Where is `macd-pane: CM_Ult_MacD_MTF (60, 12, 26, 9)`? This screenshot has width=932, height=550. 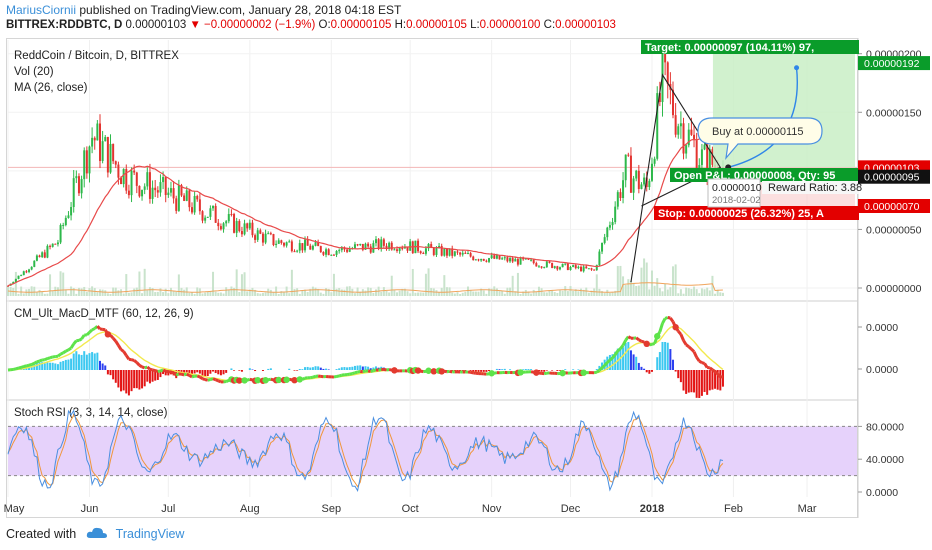 macd-pane: CM_Ult_MacD_MTF (60, 12, 26, 9) is located at coordinates (365, 353).